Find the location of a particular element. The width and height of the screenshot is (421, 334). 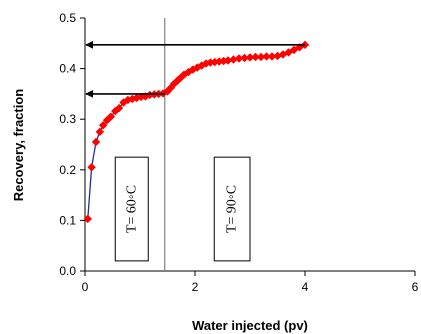

y-tick-label: 0.2 is located at coordinates (67, 170).